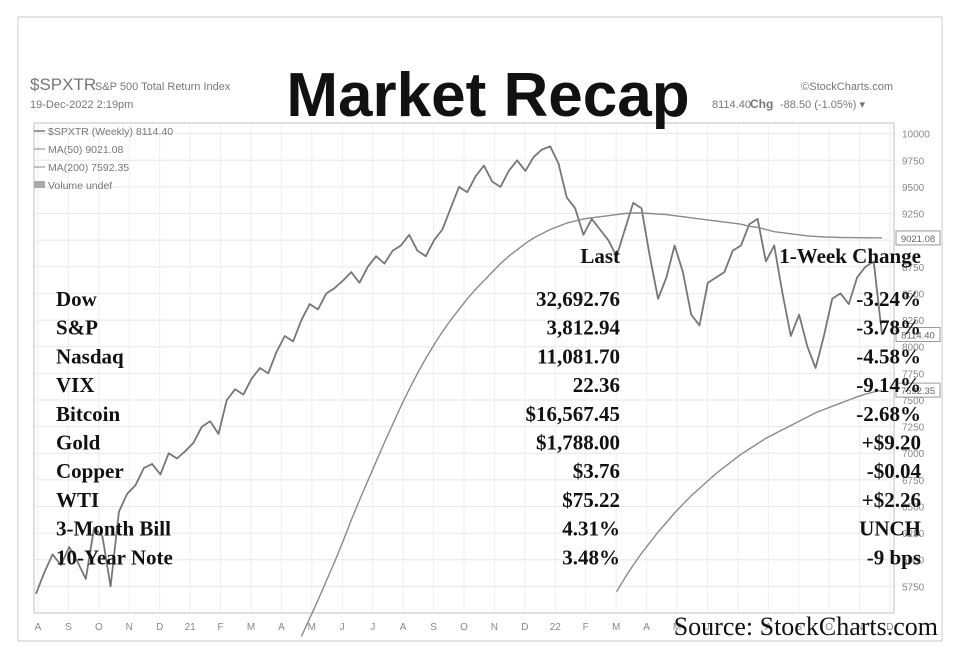 This screenshot has width=960, height=654. What do you see at coordinates (573, 414) in the screenshot?
I see `table-row-last: $16,567.45` at bounding box center [573, 414].